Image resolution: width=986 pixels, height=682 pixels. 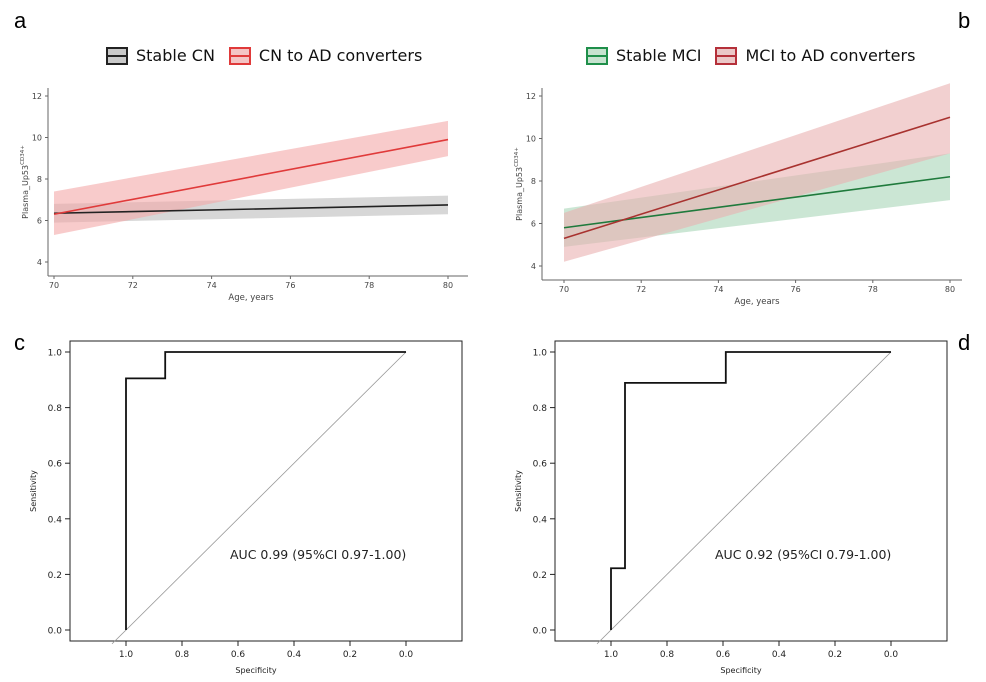 I want to click on panel-label-c: c, so click(x=19, y=342).